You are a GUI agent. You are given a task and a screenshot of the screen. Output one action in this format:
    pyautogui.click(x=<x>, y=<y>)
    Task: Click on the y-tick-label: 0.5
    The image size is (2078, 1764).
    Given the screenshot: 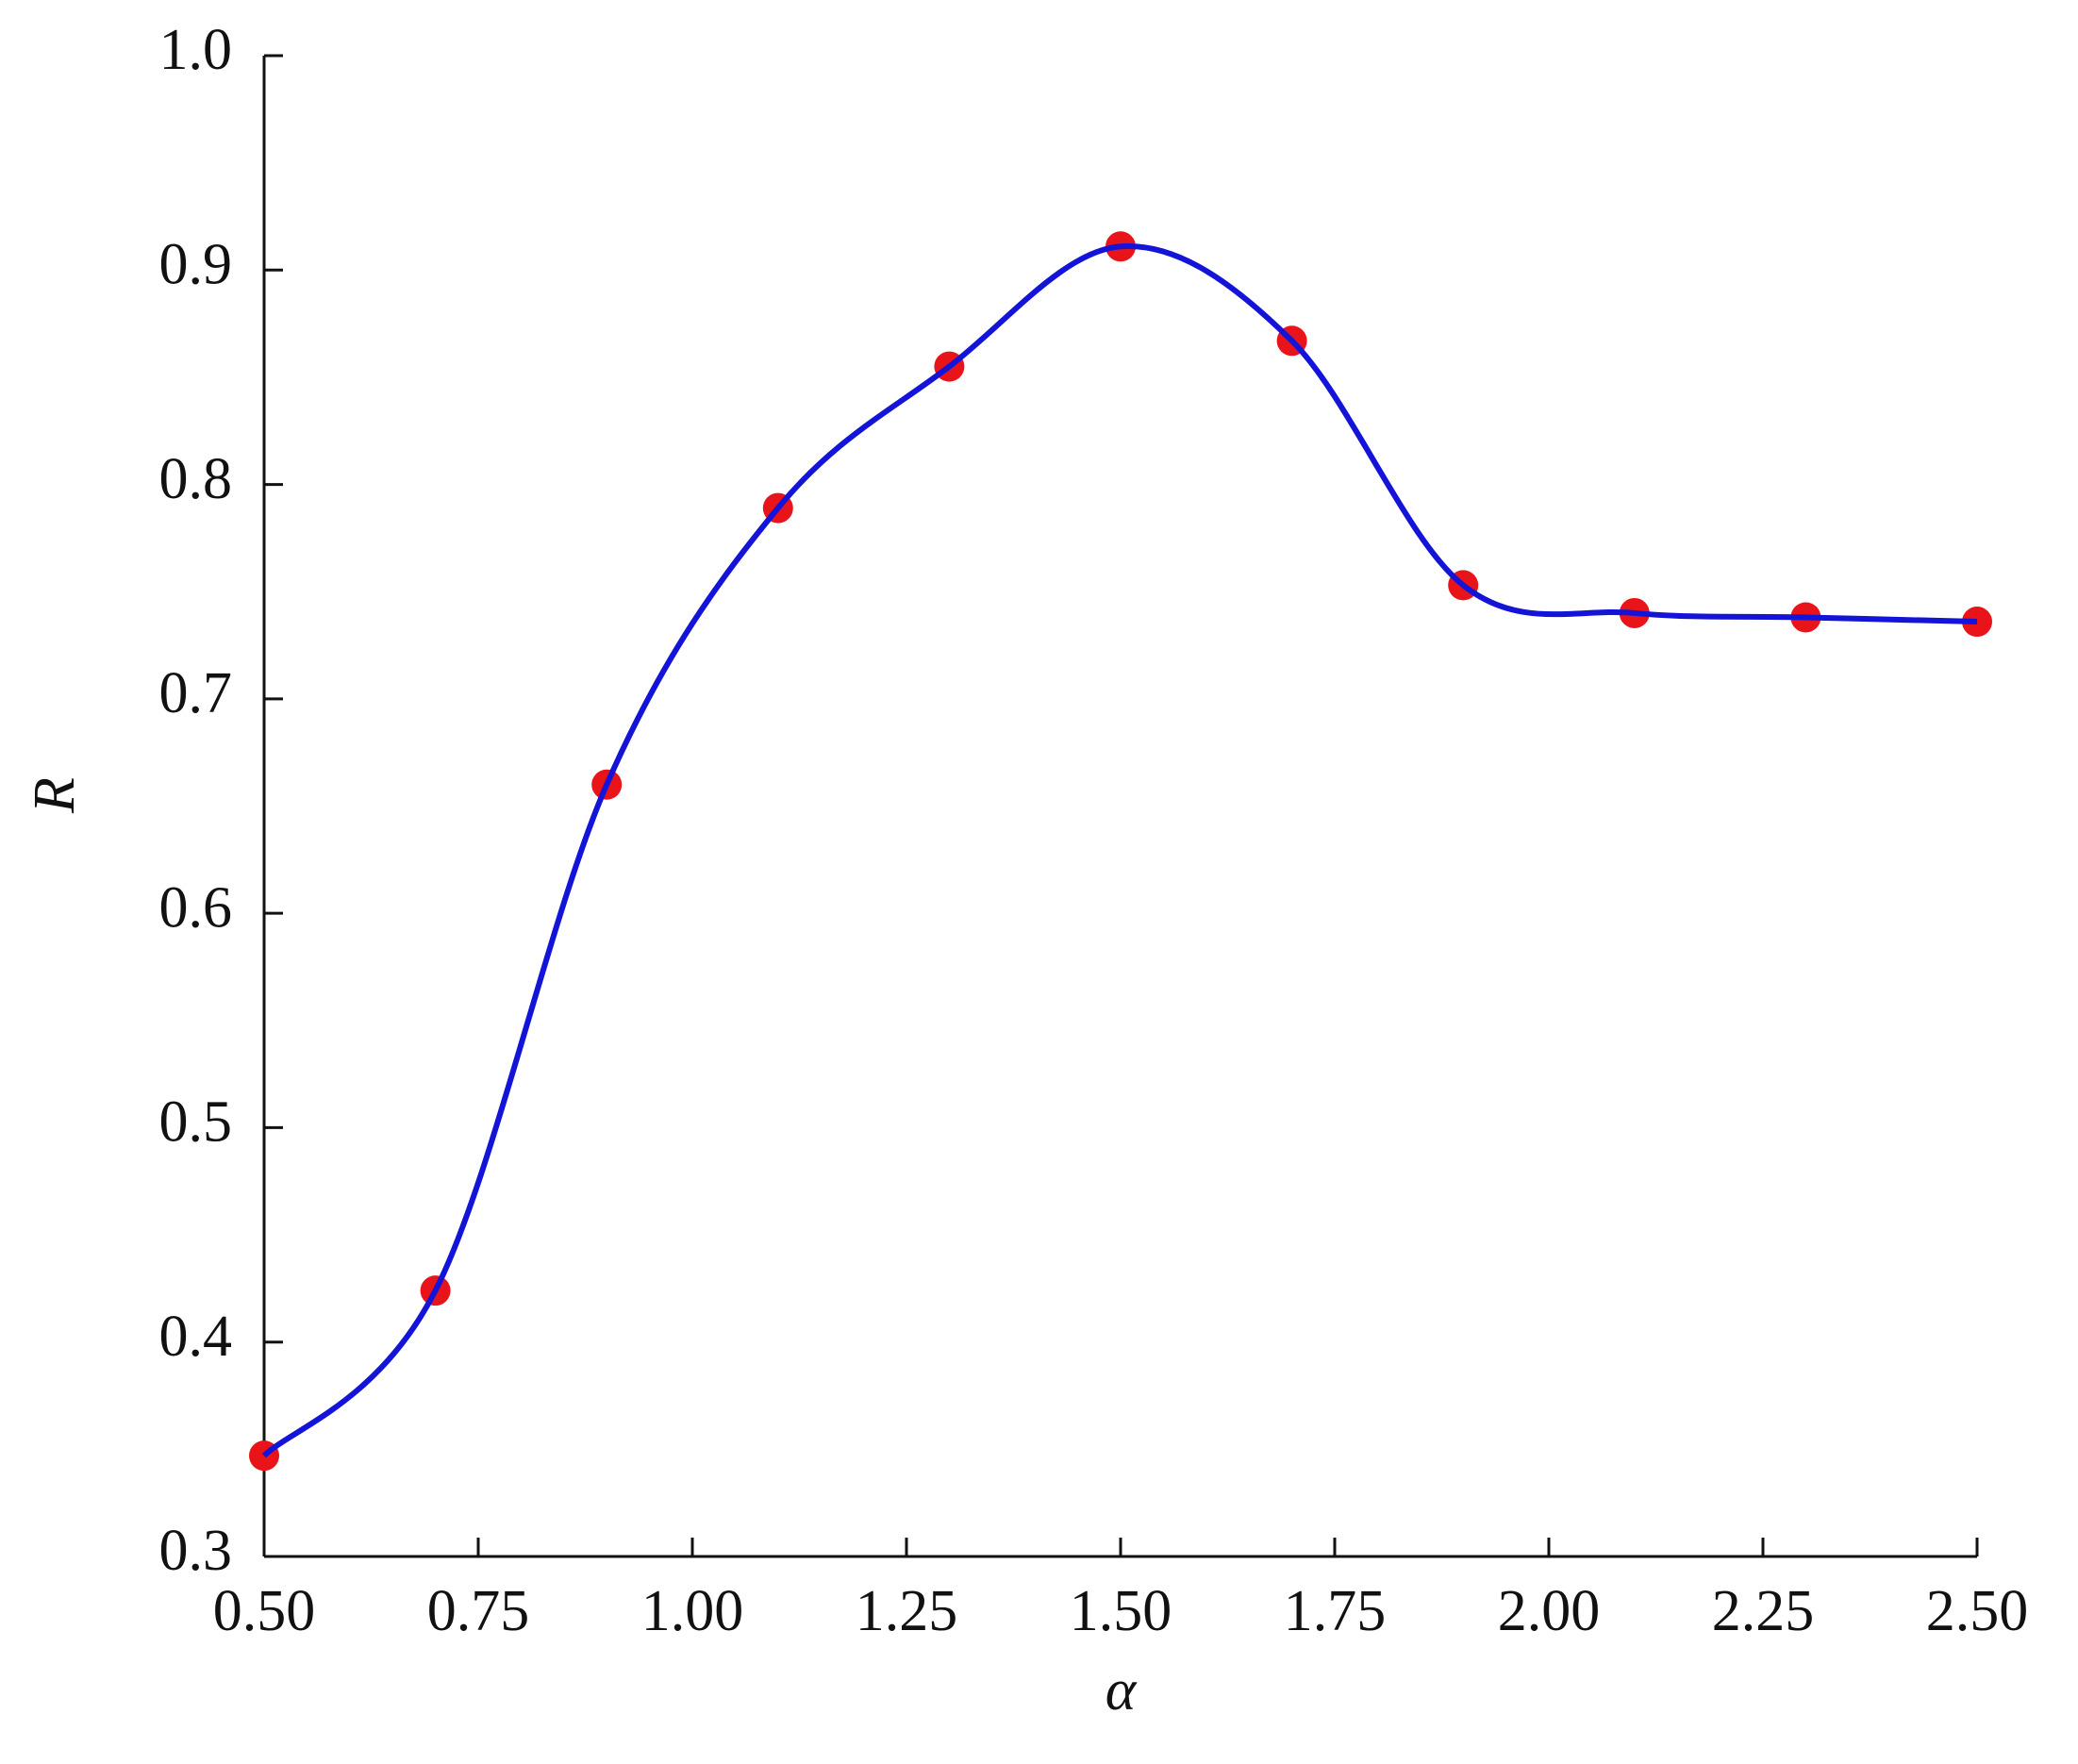 What is the action you would take?
    pyautogui.click(x=196, y=1123)
    